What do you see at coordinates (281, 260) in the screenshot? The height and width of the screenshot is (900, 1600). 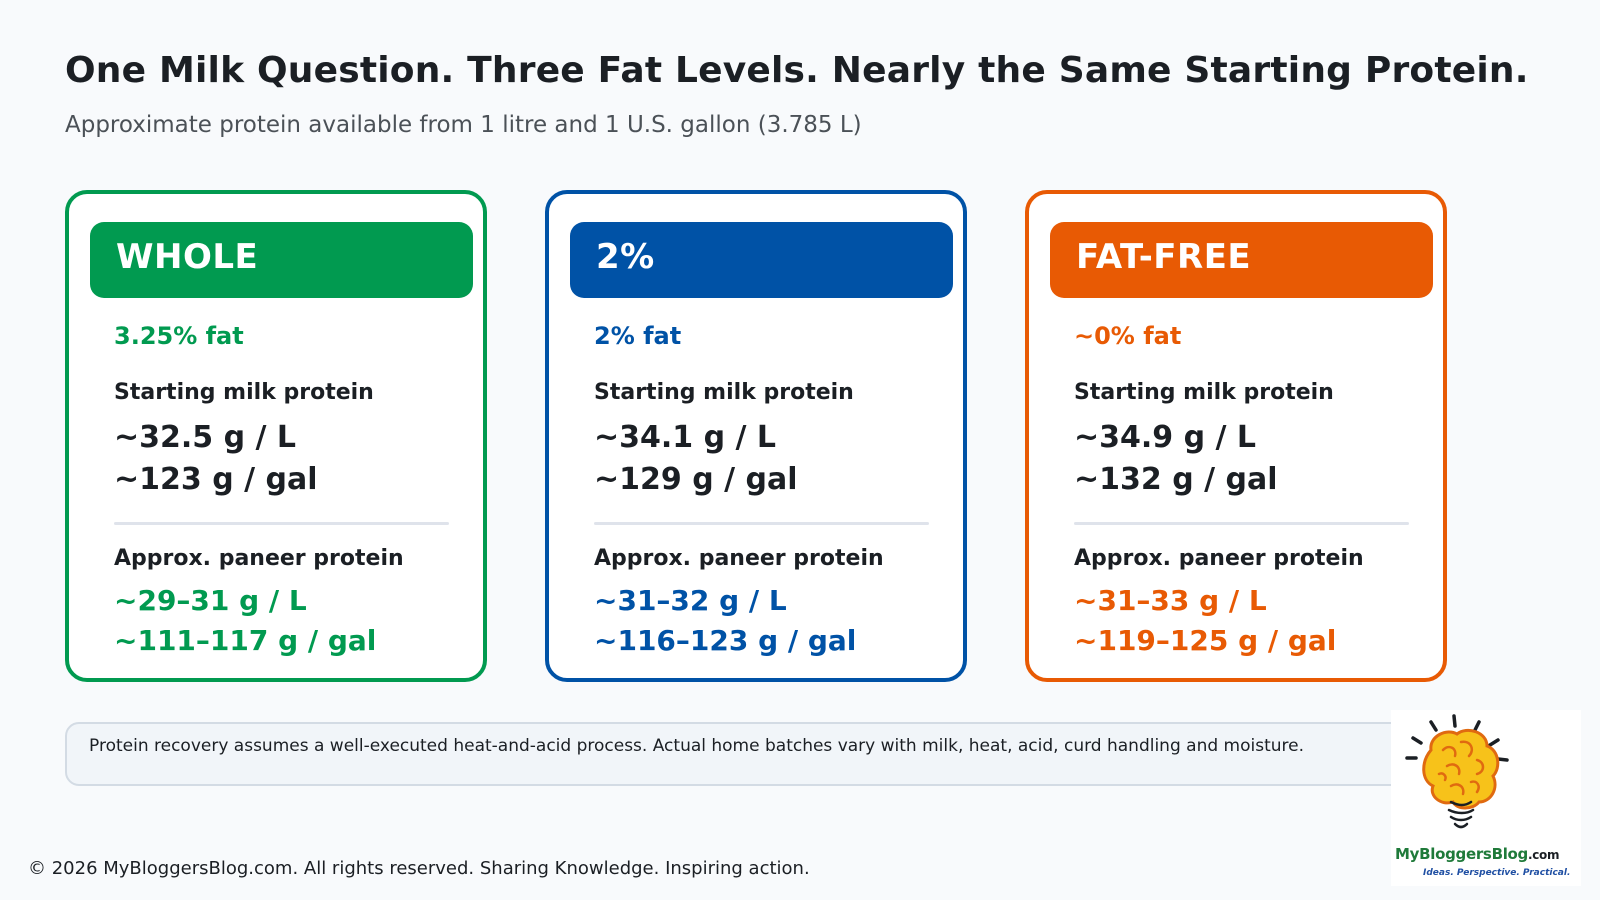 I see `card-header: WHOLE` at bounding box center [281, 260].